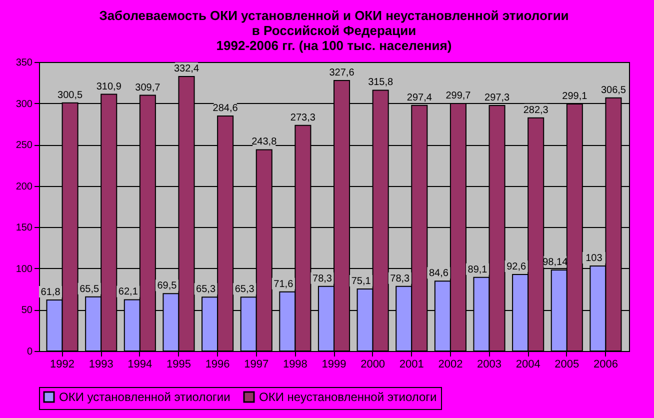  What do you see at coordinates (348, 397) in the screenshot?
I see `legend-label: ОКИ неустановленной этиологи` at bounding box center [348, 397].